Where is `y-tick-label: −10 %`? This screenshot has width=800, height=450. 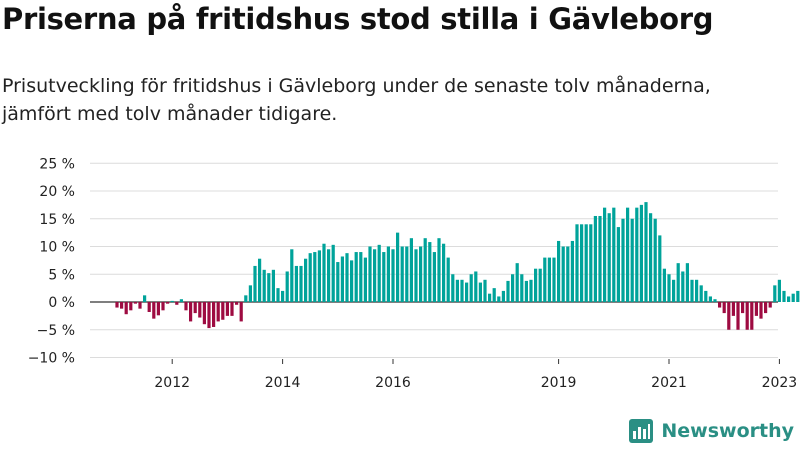
y-tick-label: −10 % is located at coordinates (51, 359).